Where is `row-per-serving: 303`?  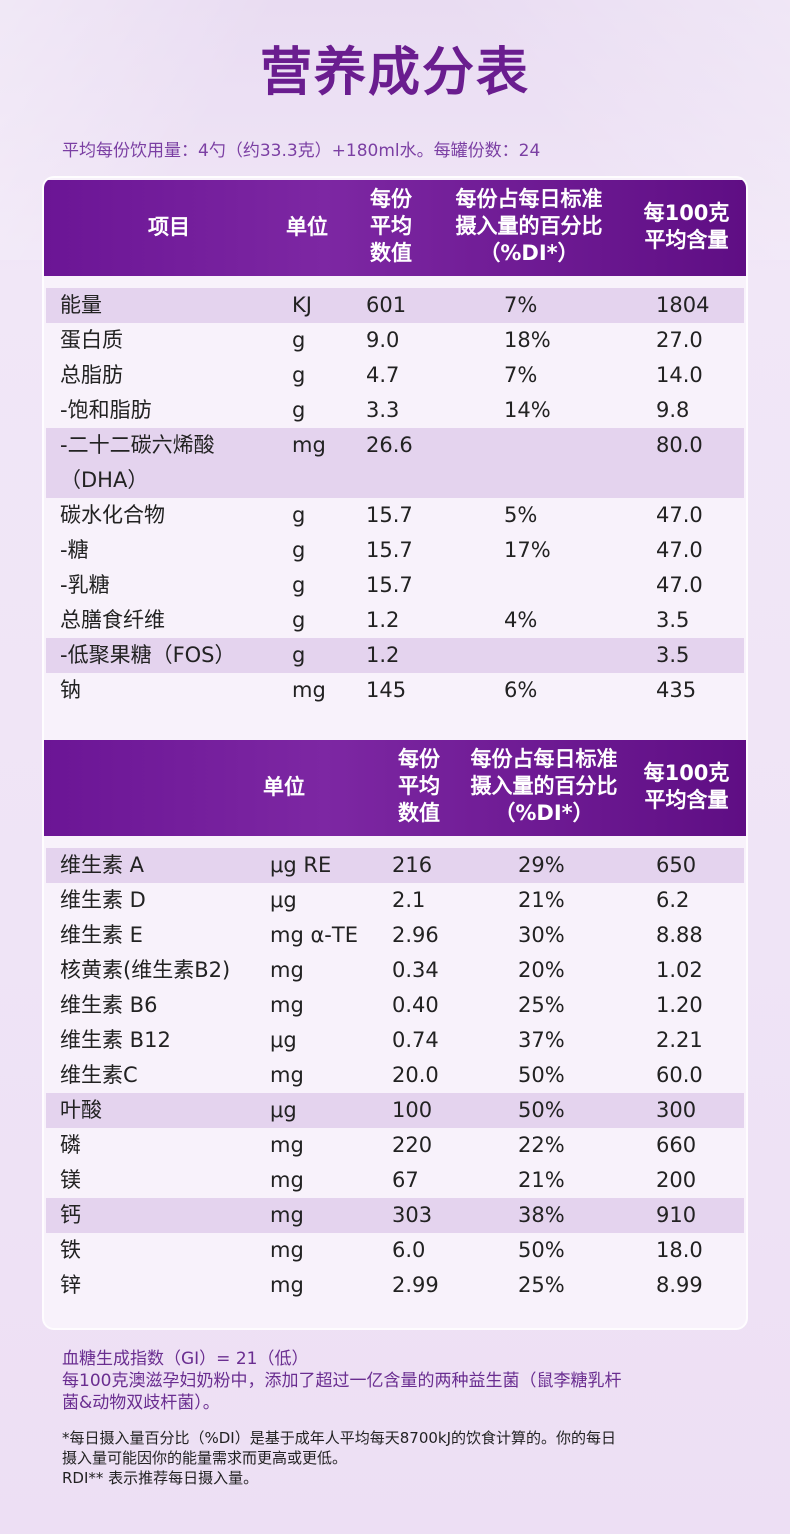
row-per-serving: 303 is located at coordinates (412, 1215).